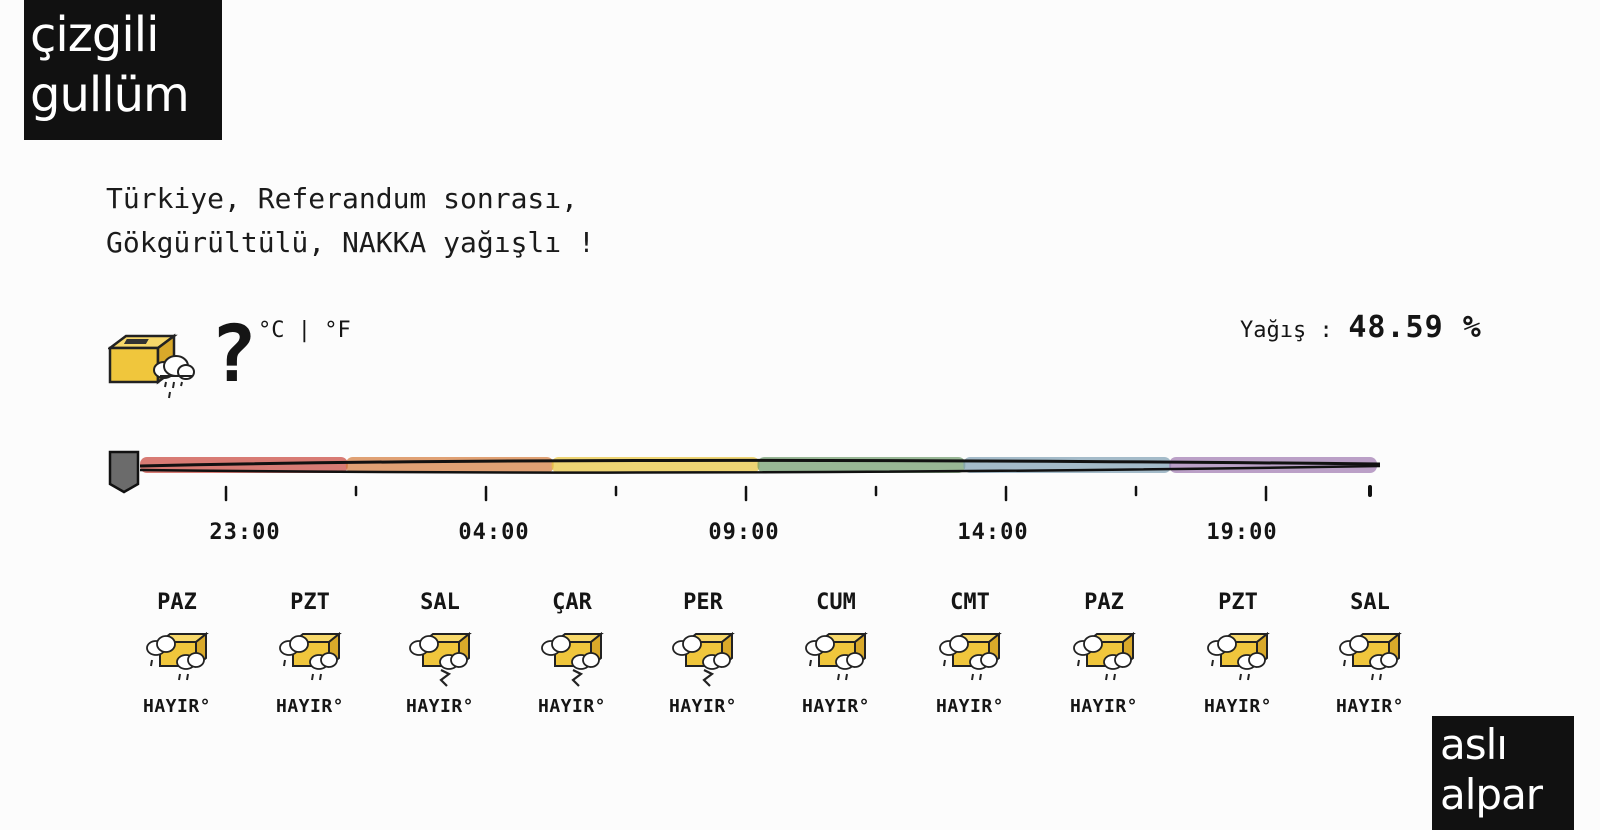 Image resolution: width=1600 pixels, height=830 pixels. I want to click on logo-top-line1: çizgili, so click(94, 35).